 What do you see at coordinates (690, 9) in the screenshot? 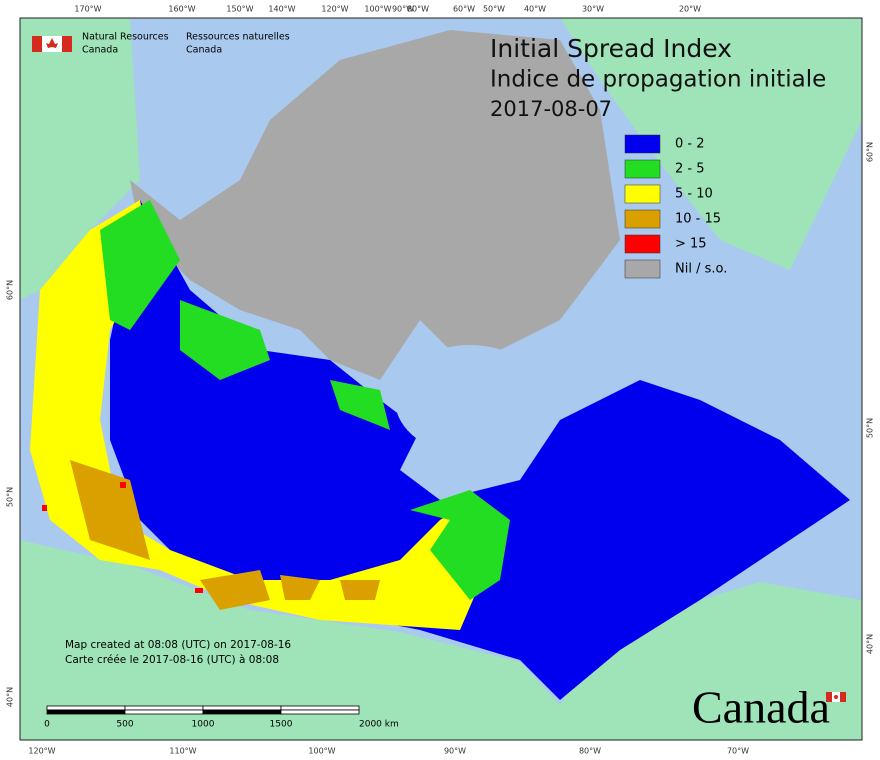
I see `graticule-label: 20°W` at bounding box center [690, 9].